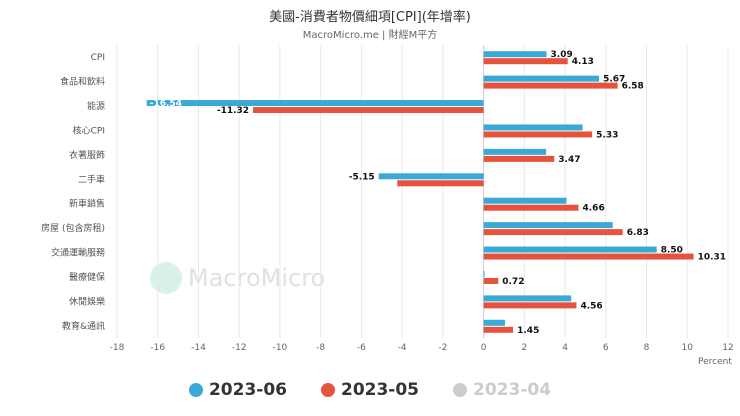  I want to click on y-category-label: 衣著服飾, so click(87, 155).